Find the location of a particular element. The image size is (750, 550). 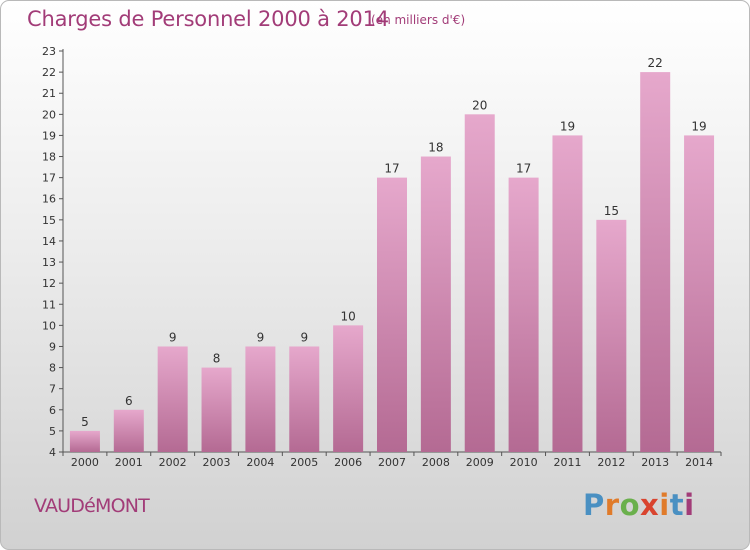

x-tick-label: 2003 is located at coordinates (217, 462).